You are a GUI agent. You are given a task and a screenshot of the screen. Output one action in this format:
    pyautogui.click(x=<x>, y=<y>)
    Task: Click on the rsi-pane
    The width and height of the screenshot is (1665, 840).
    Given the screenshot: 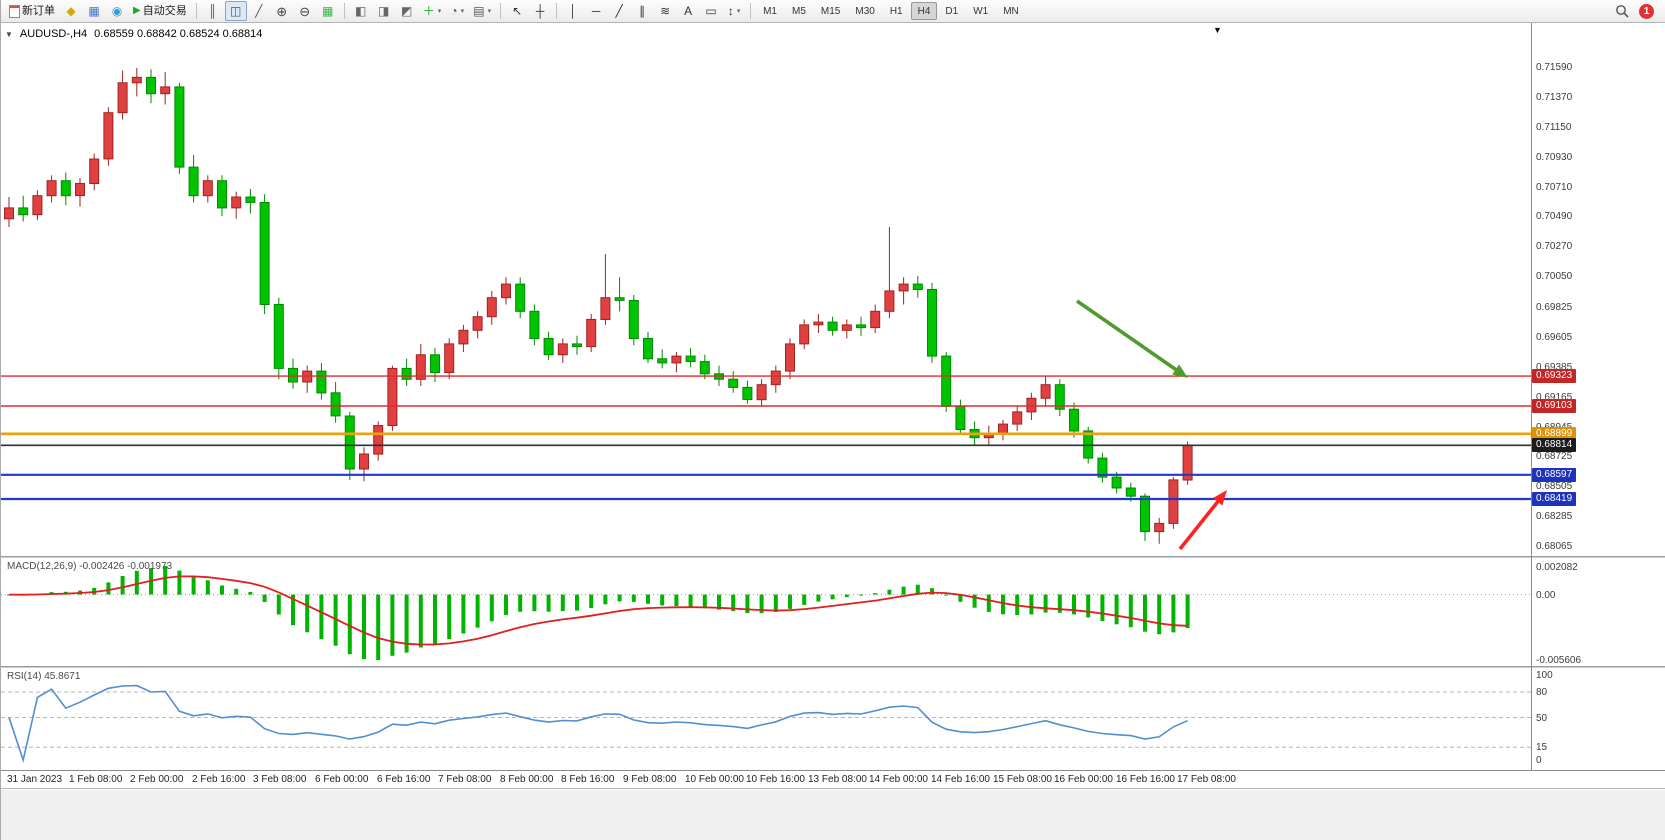 What is the action you would take?
    pyautogui.click(x=833, y=719)
    